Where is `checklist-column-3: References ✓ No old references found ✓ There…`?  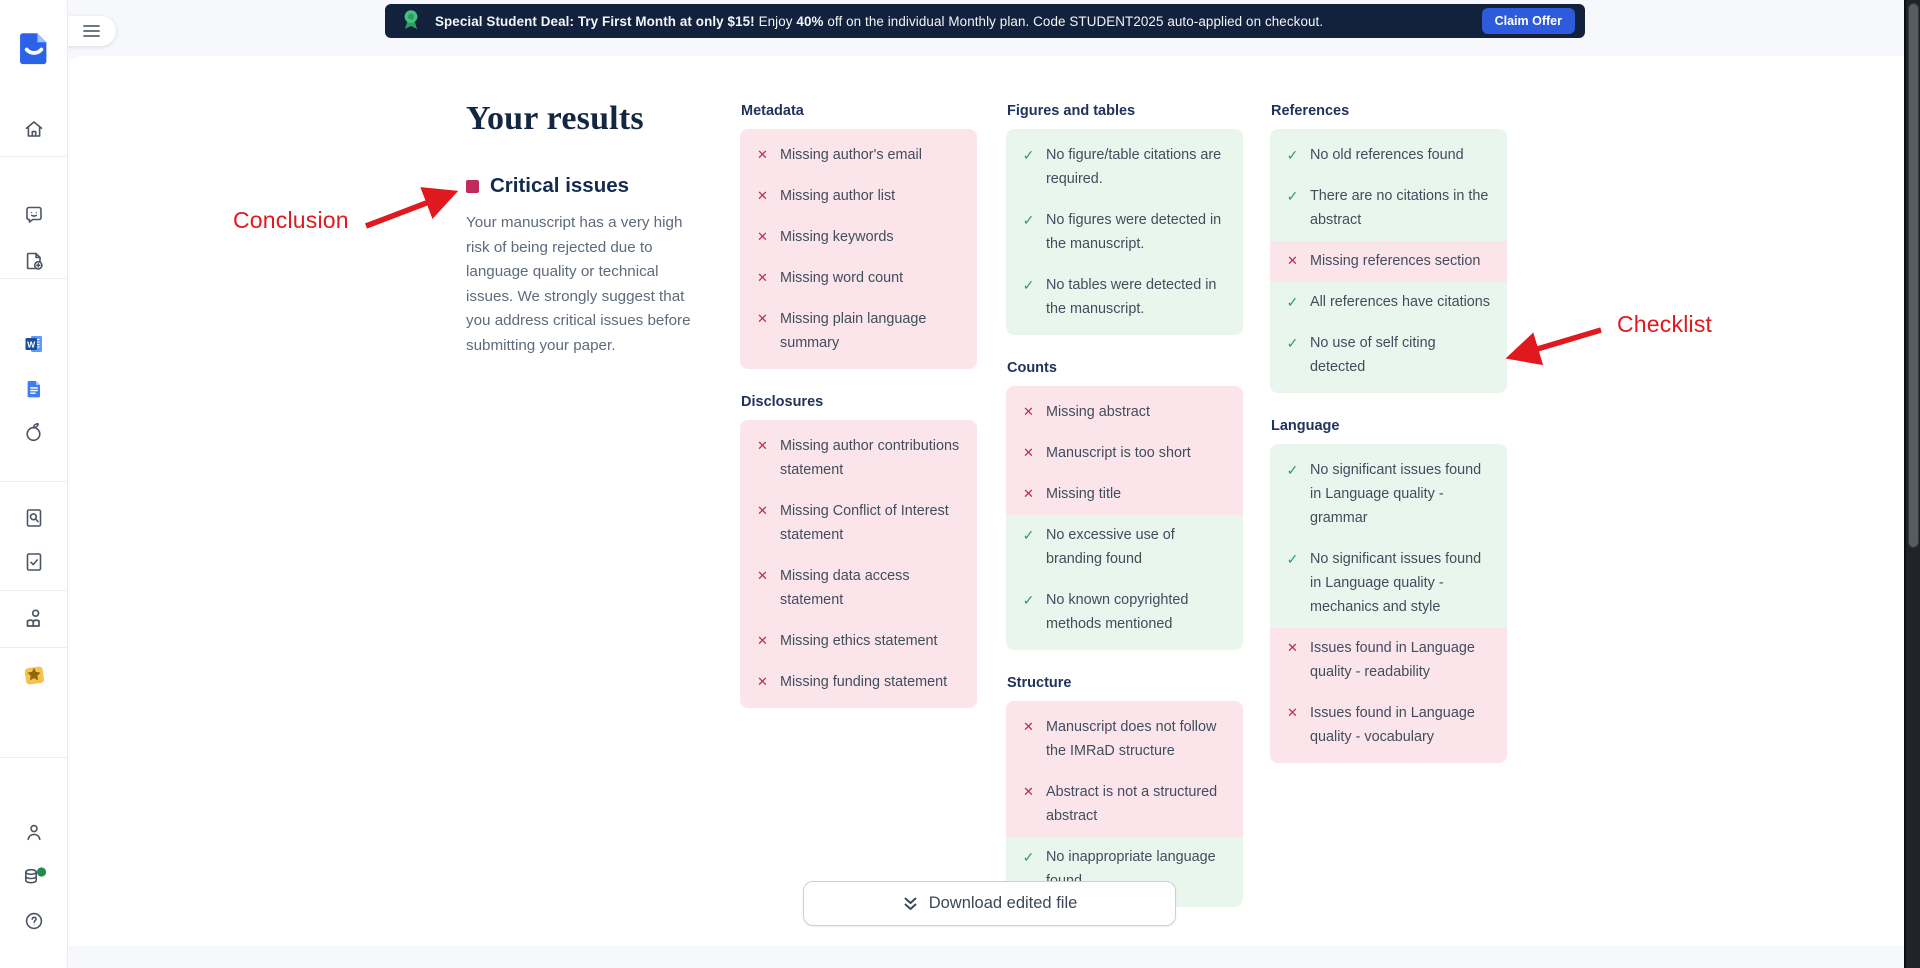
checklist-column-3: References ✓ No old references found ✓ There… is located at coordinates (1388, 445).